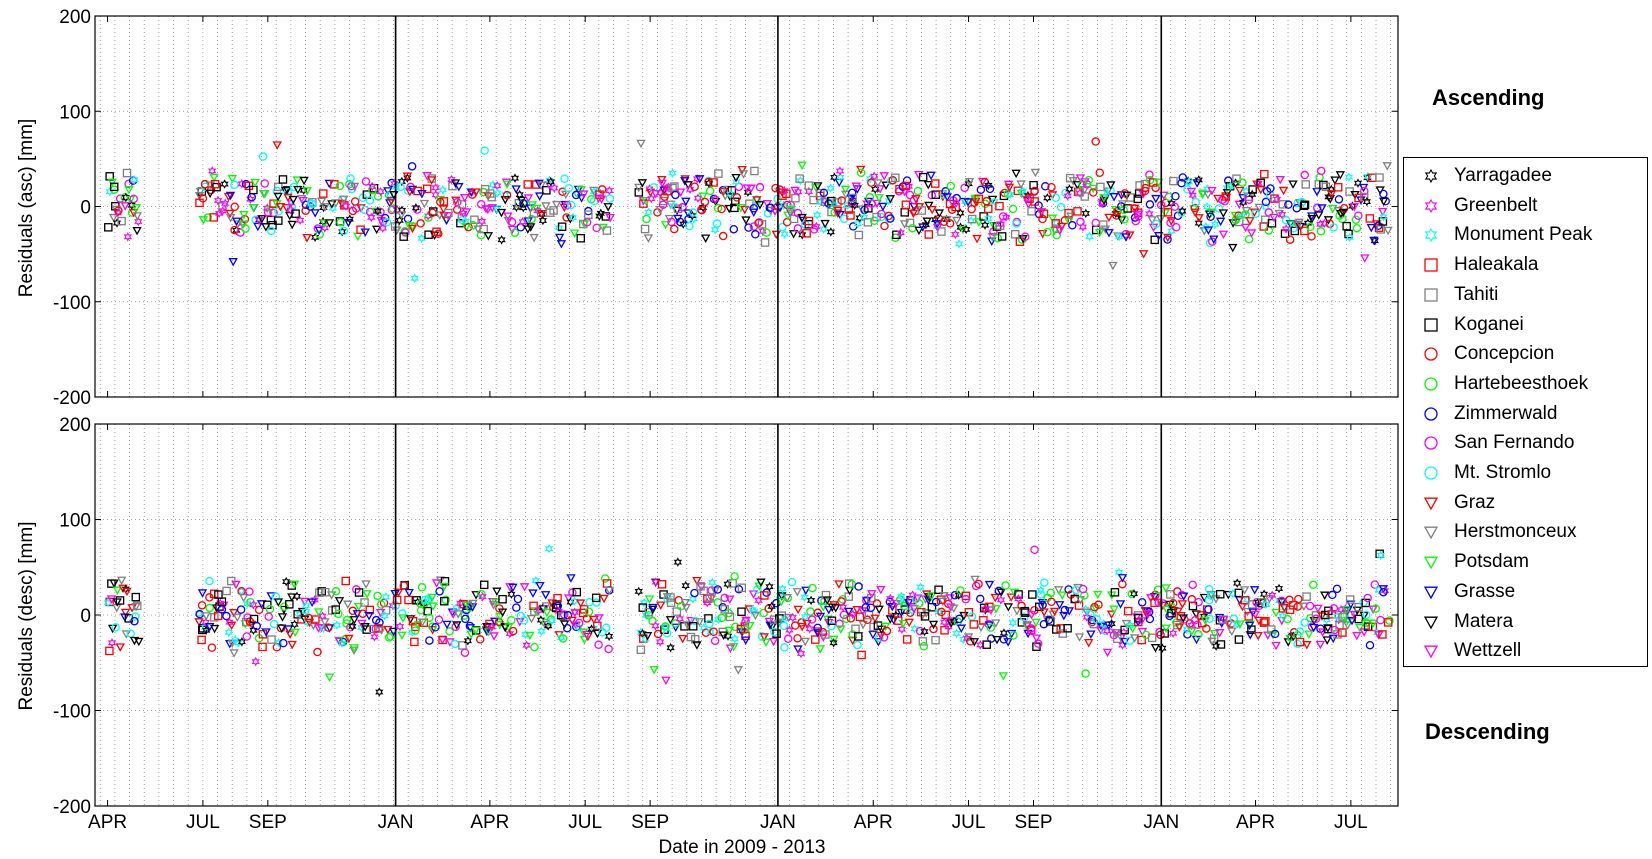  I want to click on legend-item: Haleakala, so click(1525, 265).